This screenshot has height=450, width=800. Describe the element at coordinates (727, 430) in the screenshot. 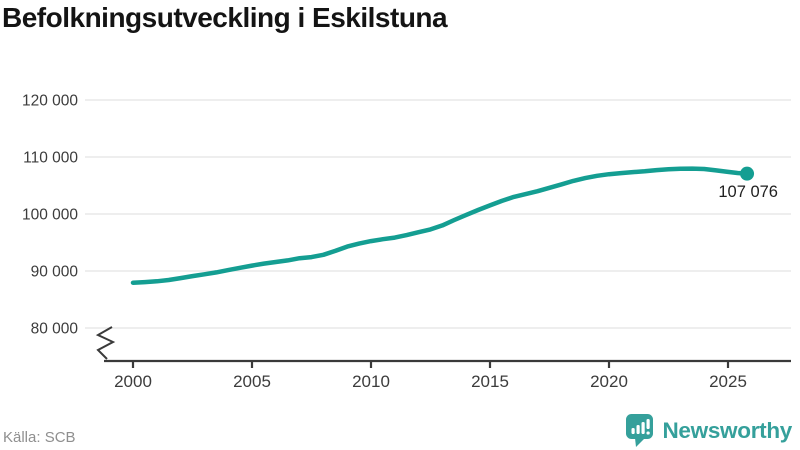

I see `newsworthy-logo-text: Newsworthy` at that location.